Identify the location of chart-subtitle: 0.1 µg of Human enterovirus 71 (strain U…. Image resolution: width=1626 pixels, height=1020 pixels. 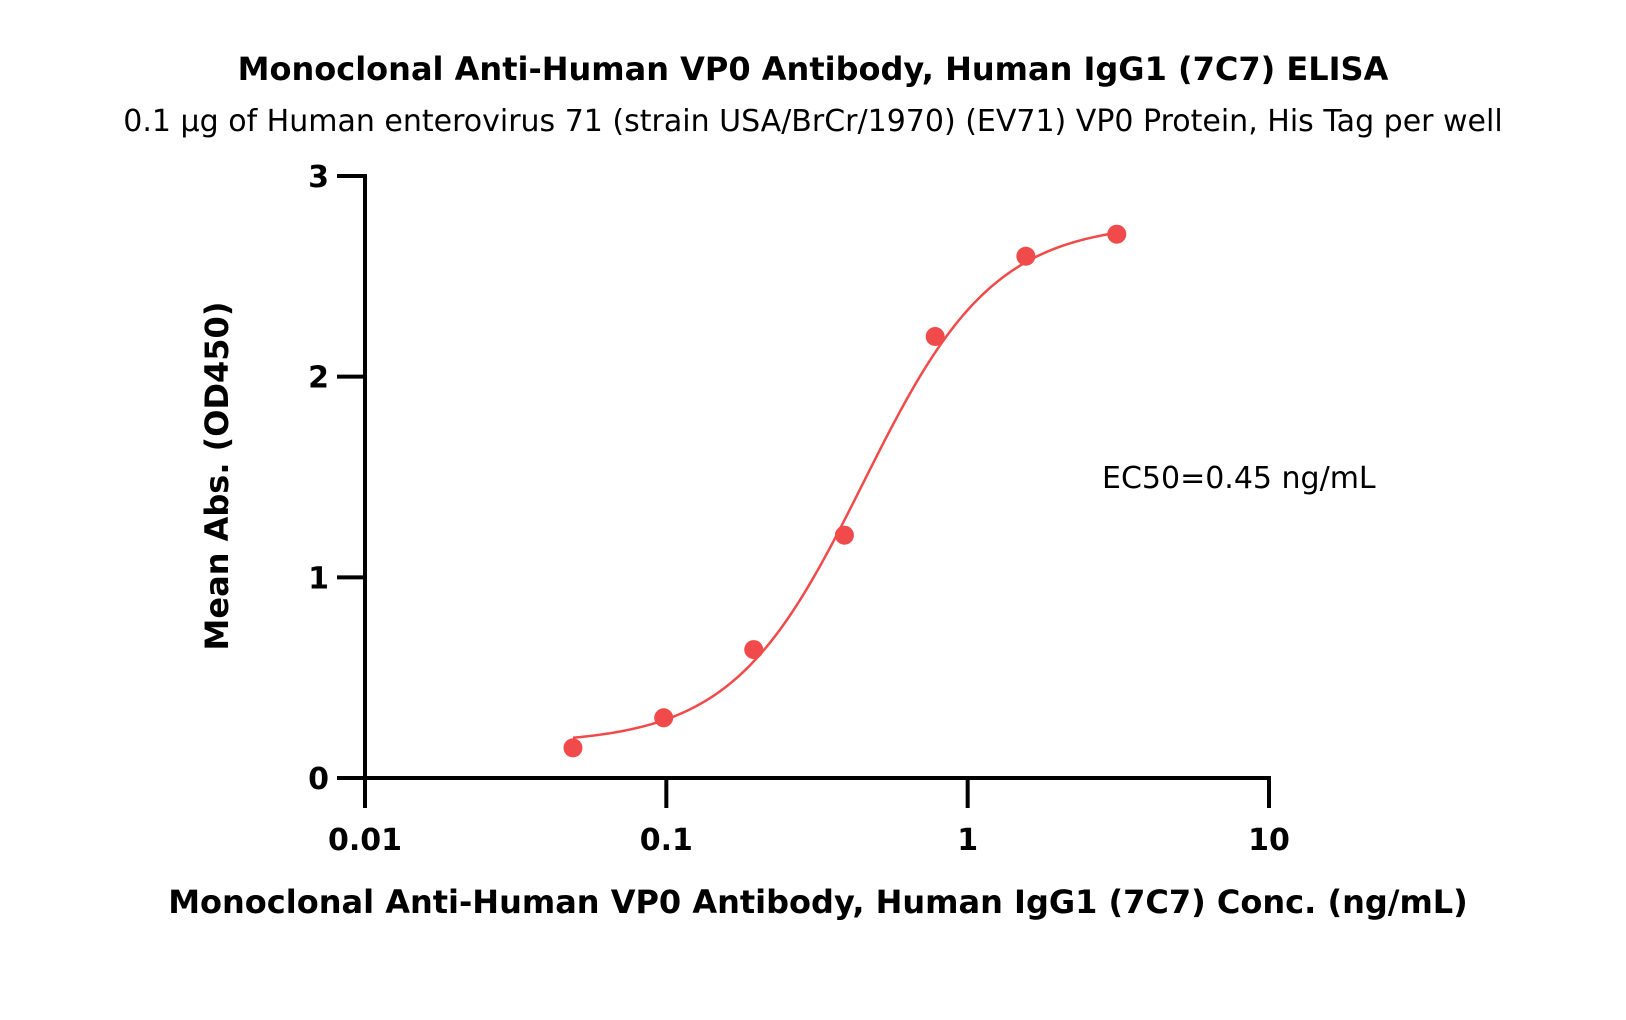
(812, 121).